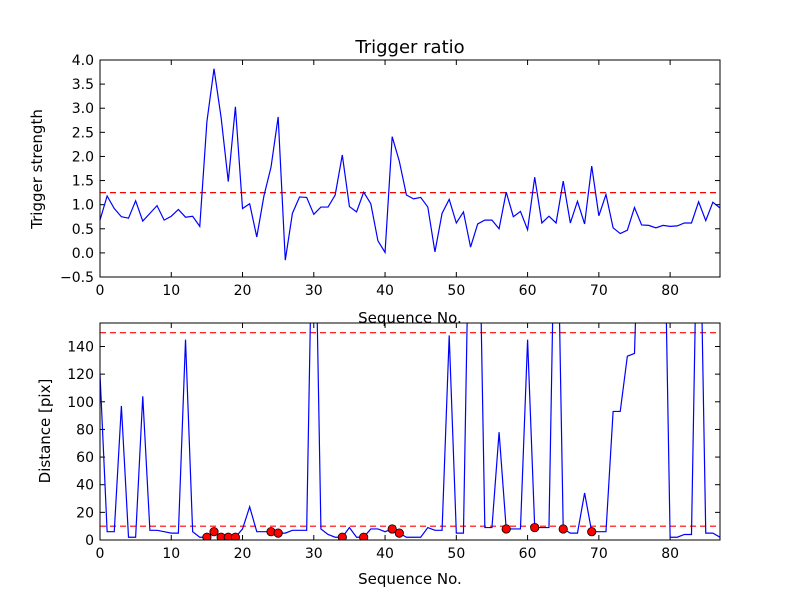 The height and width of the screenshot is (600, 800). Describe the element at coordinates (85, 486) in the screenshot. I see `y-tick-label: 40` at that location.